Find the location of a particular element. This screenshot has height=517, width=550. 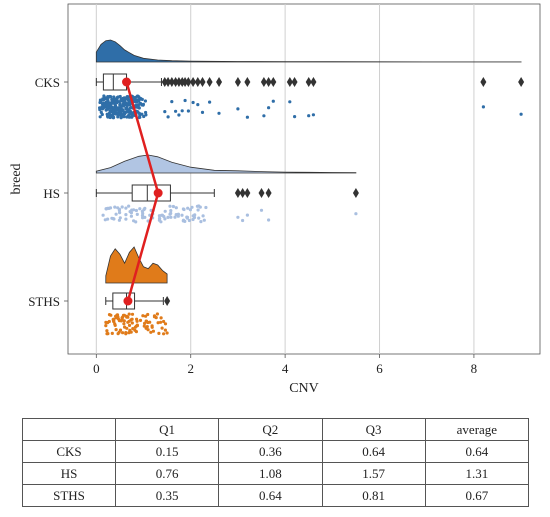

table-header-cell is located at coordinates (69, 429).